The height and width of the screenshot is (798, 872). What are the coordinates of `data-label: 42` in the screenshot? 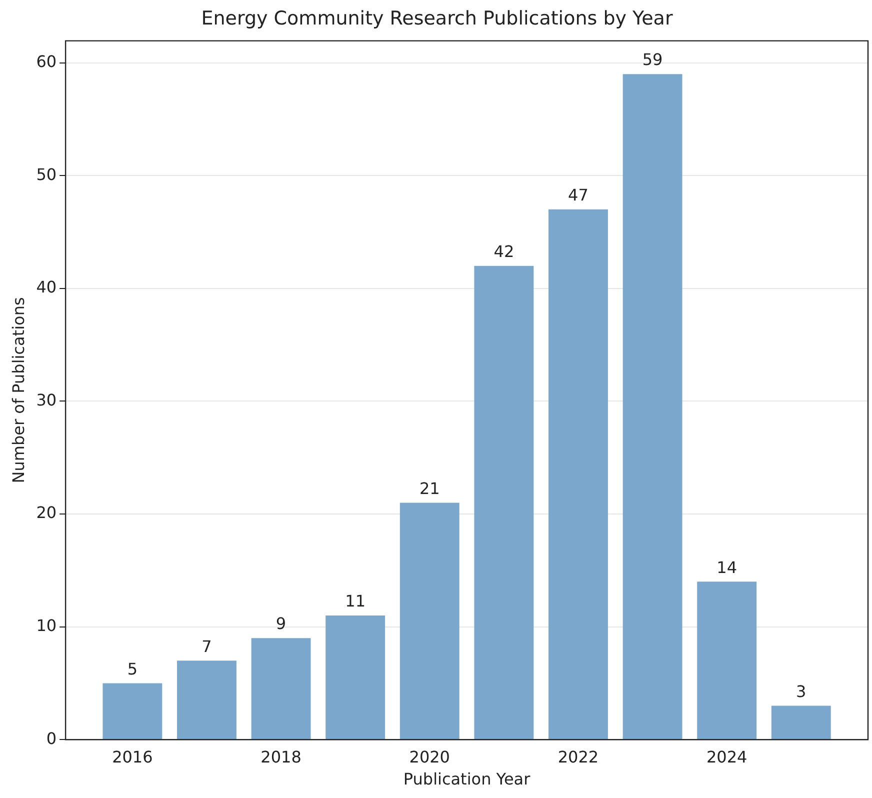 It's located at (504, 251).